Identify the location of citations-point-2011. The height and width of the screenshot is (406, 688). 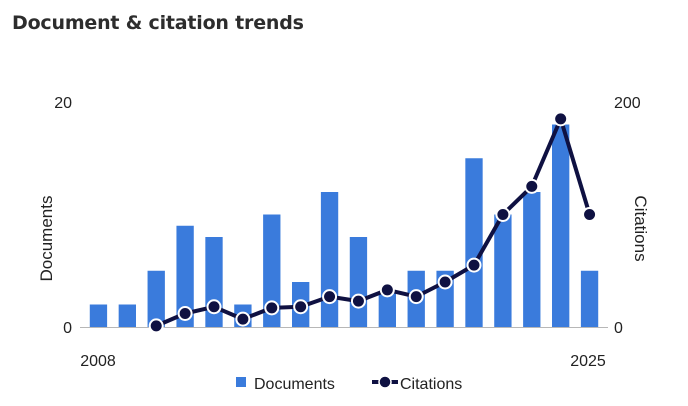
(185, 313).